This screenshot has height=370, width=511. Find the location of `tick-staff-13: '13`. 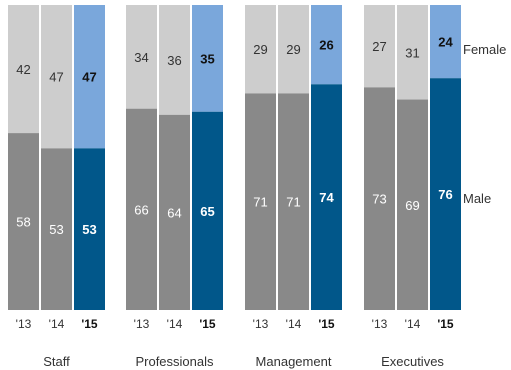

tick-staff-13: '13 is located at coordinates (24, 324).